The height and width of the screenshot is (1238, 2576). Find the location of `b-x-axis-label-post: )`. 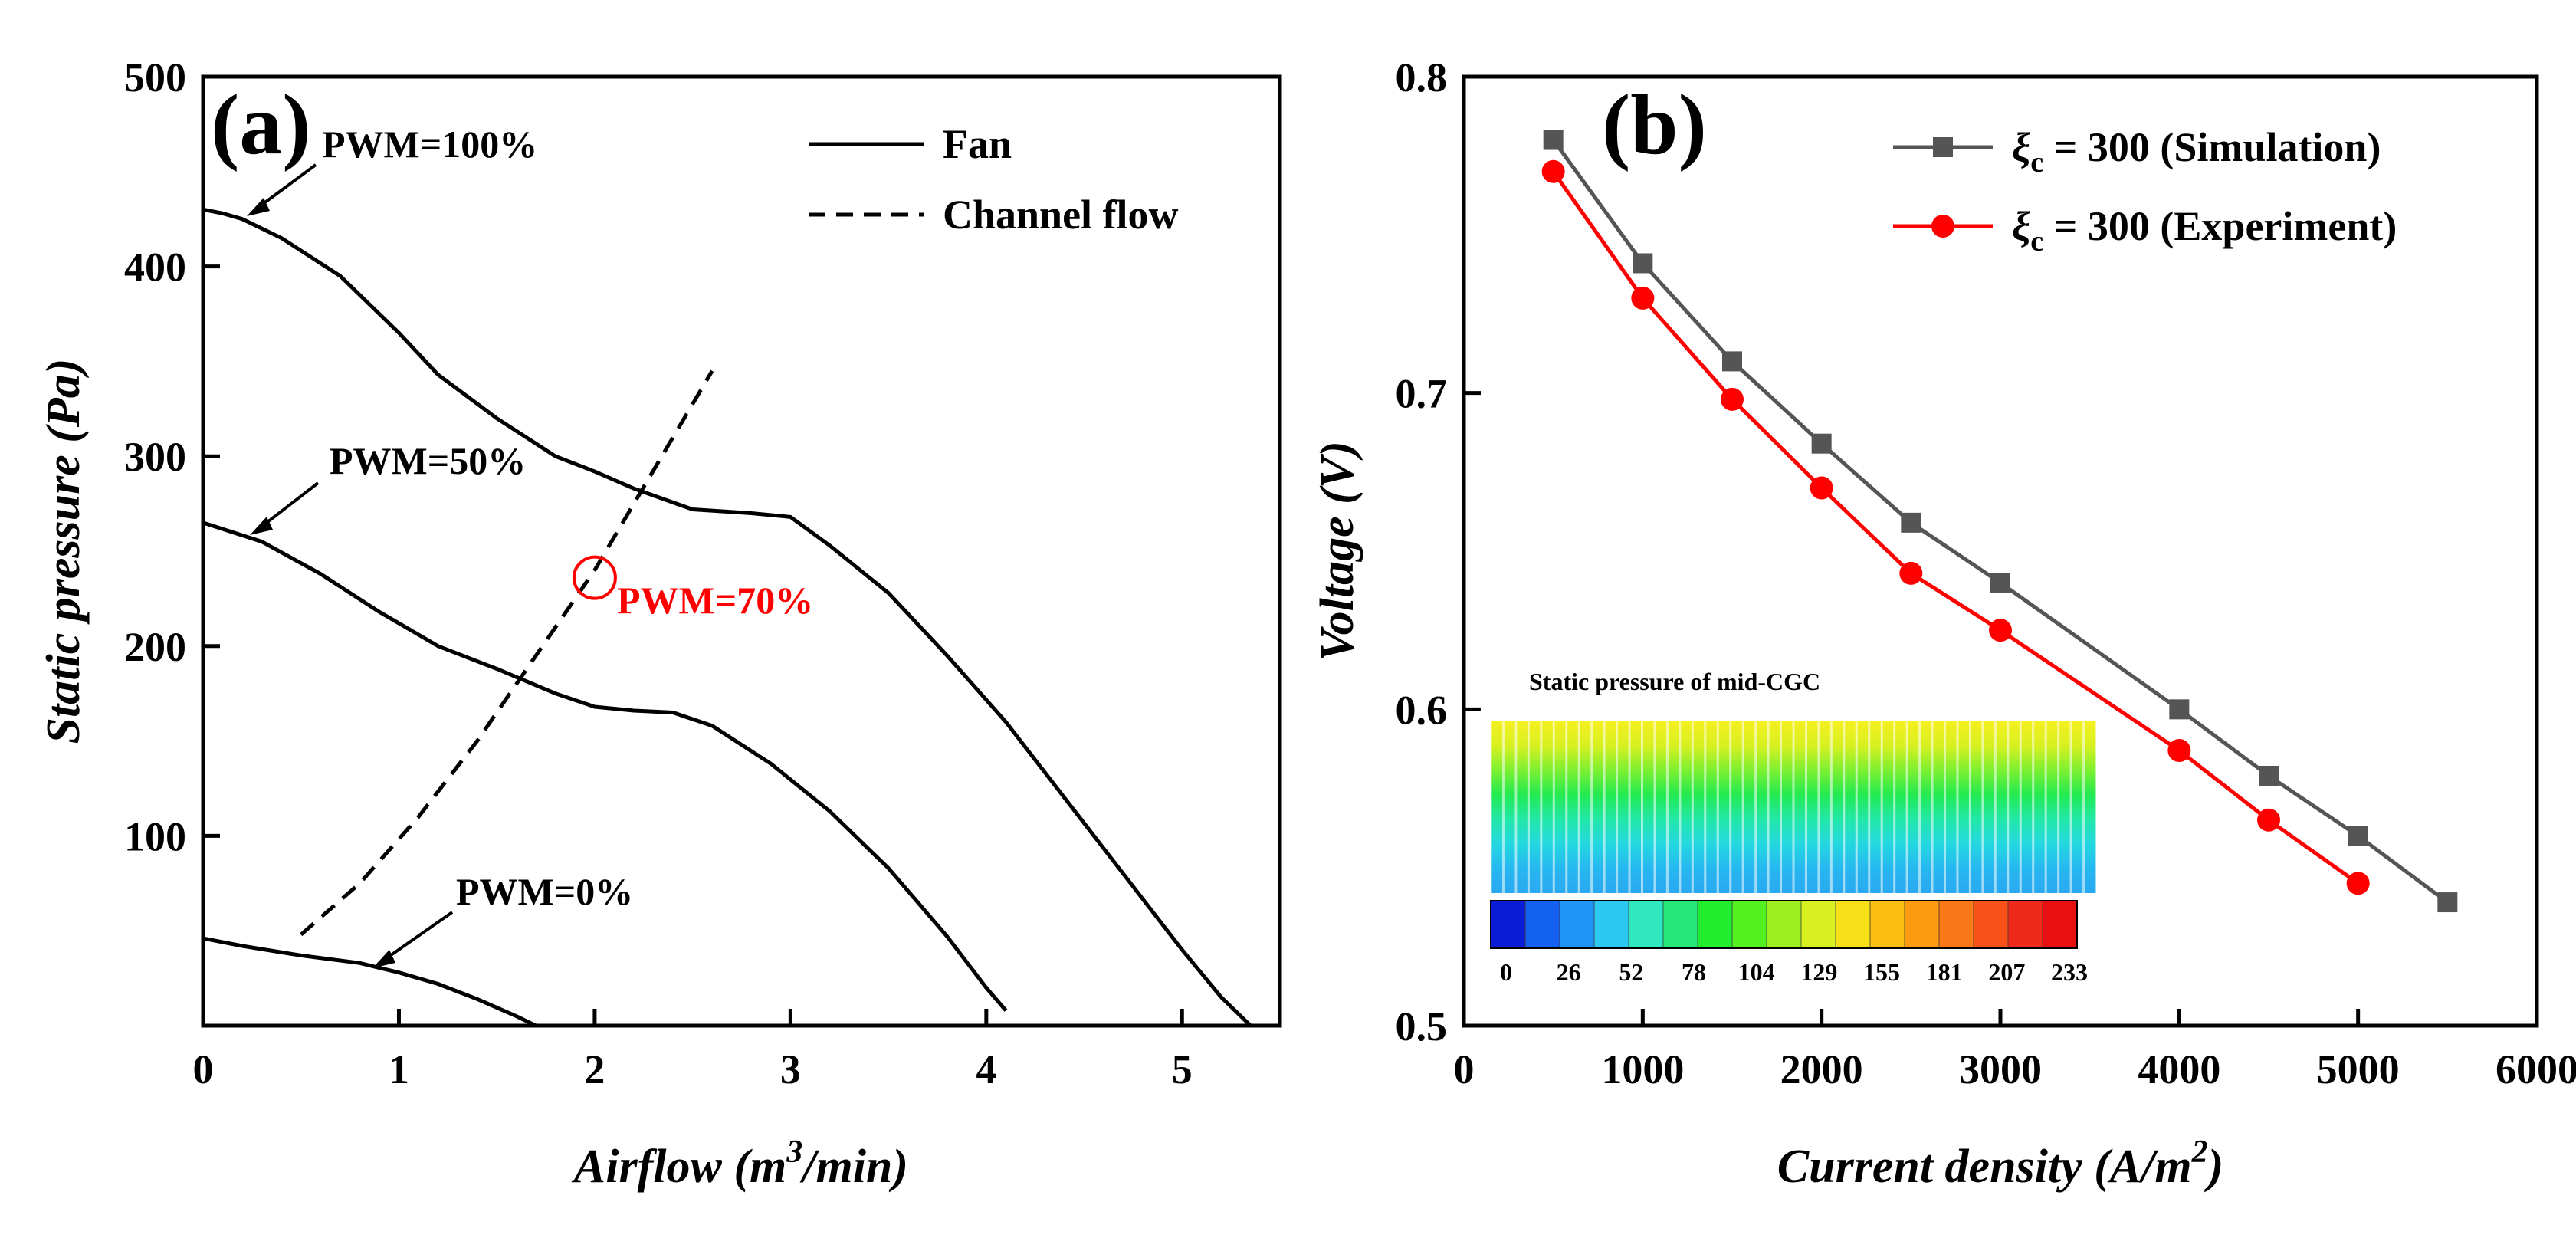

b-x-axis-label-post: ) is located at coordinates (2214, 1167).